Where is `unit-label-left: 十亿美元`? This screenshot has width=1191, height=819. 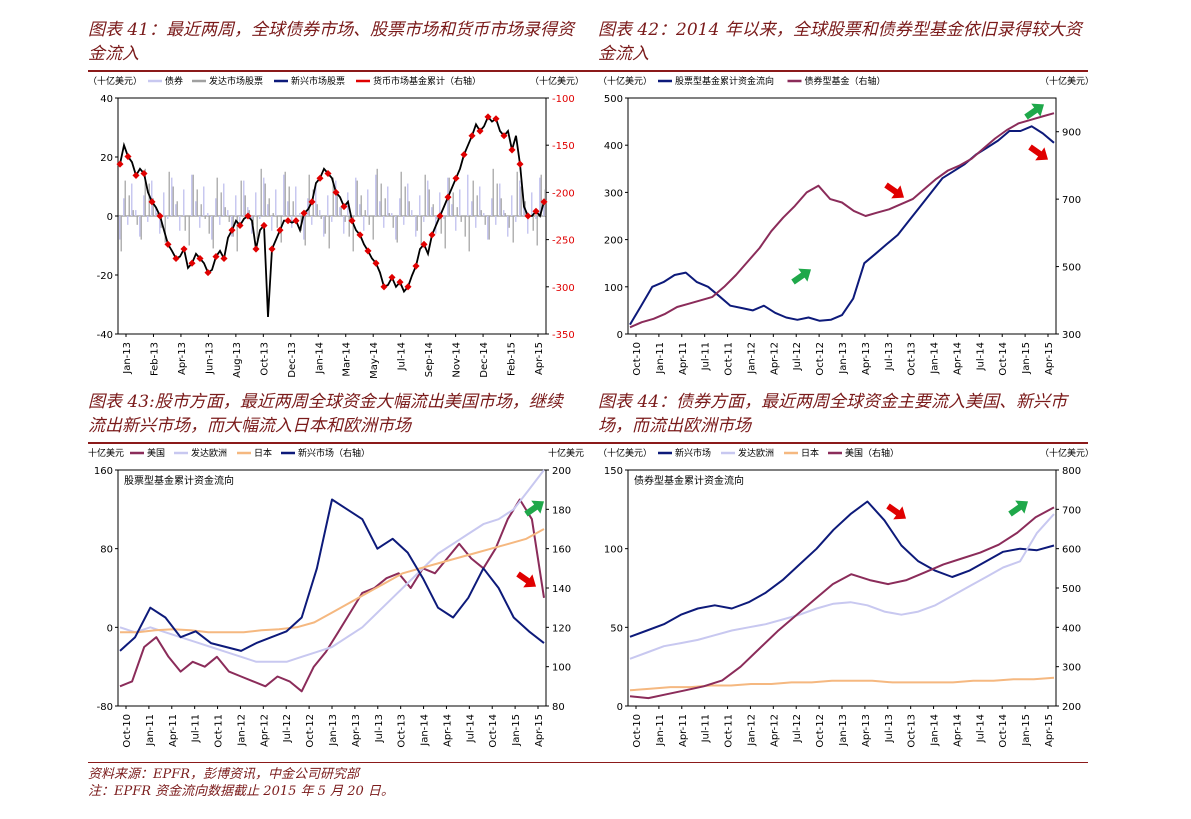
unit-label-left: 十亿美元 is located at coordinates (106, 453).